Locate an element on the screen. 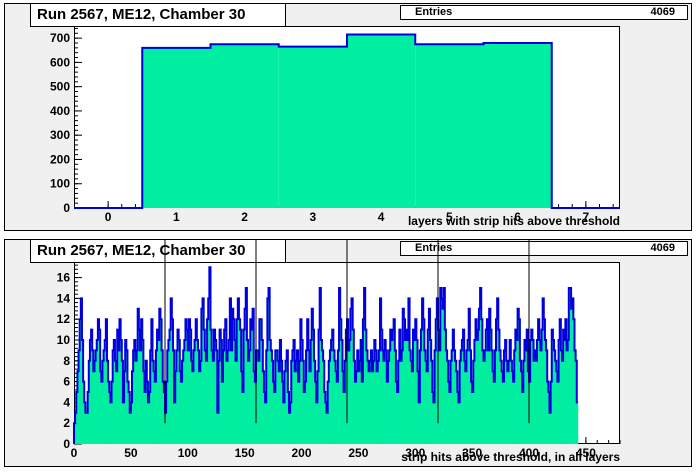 This screenshot has height=472, width=696. y-tick-label: 100 is located at coordinates (60, 184).